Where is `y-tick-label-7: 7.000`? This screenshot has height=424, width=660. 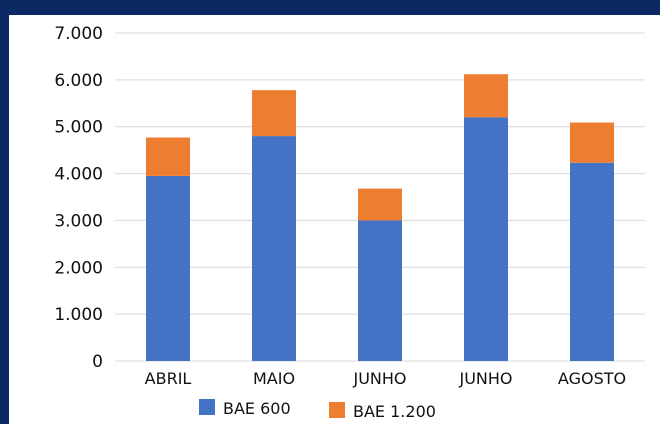 y-tick-label-7: 7.000 is located at coordinates (78, 34).